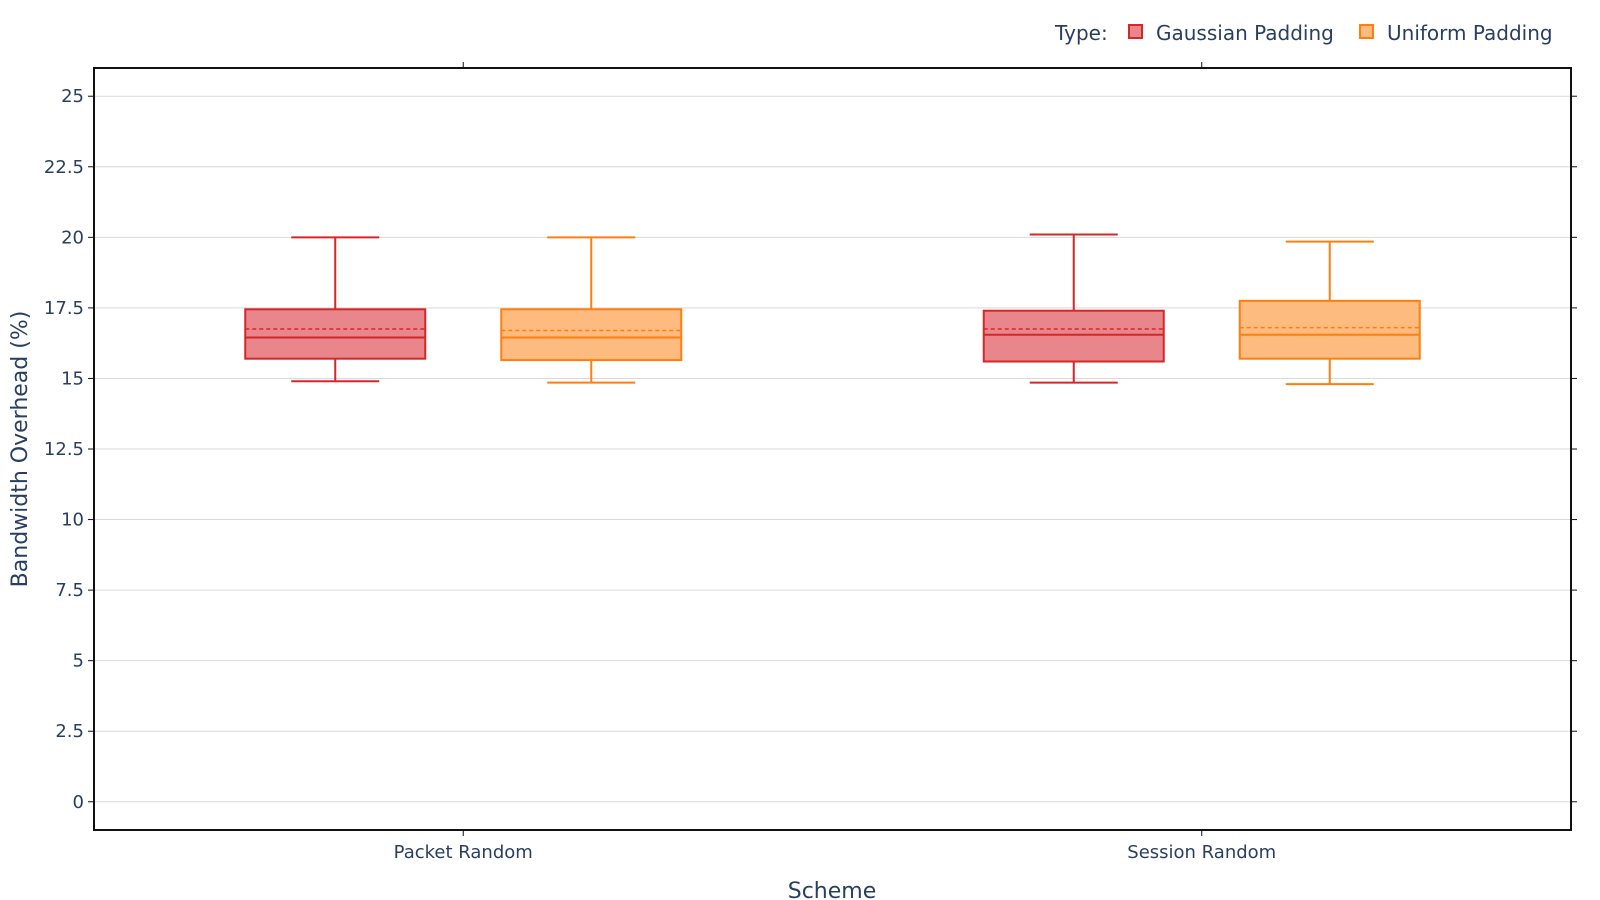 The image size is (1600, 900). I want to click on legend: Type: Gaussian Padding Uniform Padding, so click(1303, 33).